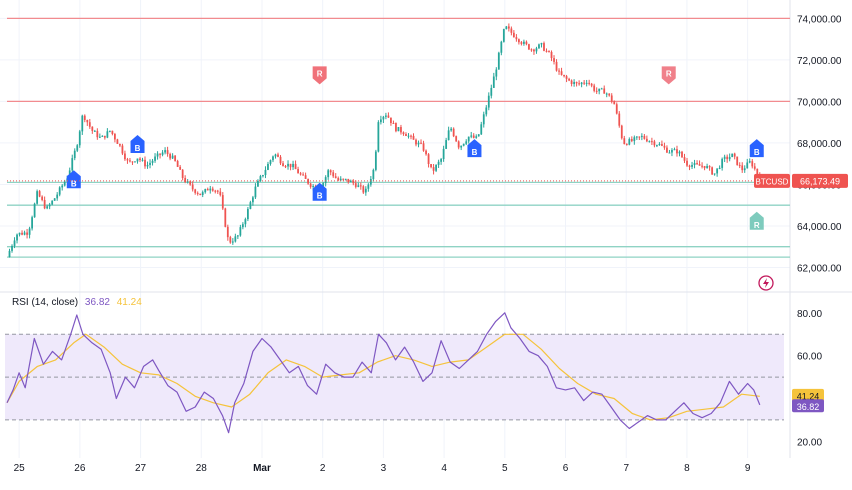 This screenshot has width=852, height=490. Describe the element at coordinates (766, 283) in the screenshot. I see `icons` at that location.